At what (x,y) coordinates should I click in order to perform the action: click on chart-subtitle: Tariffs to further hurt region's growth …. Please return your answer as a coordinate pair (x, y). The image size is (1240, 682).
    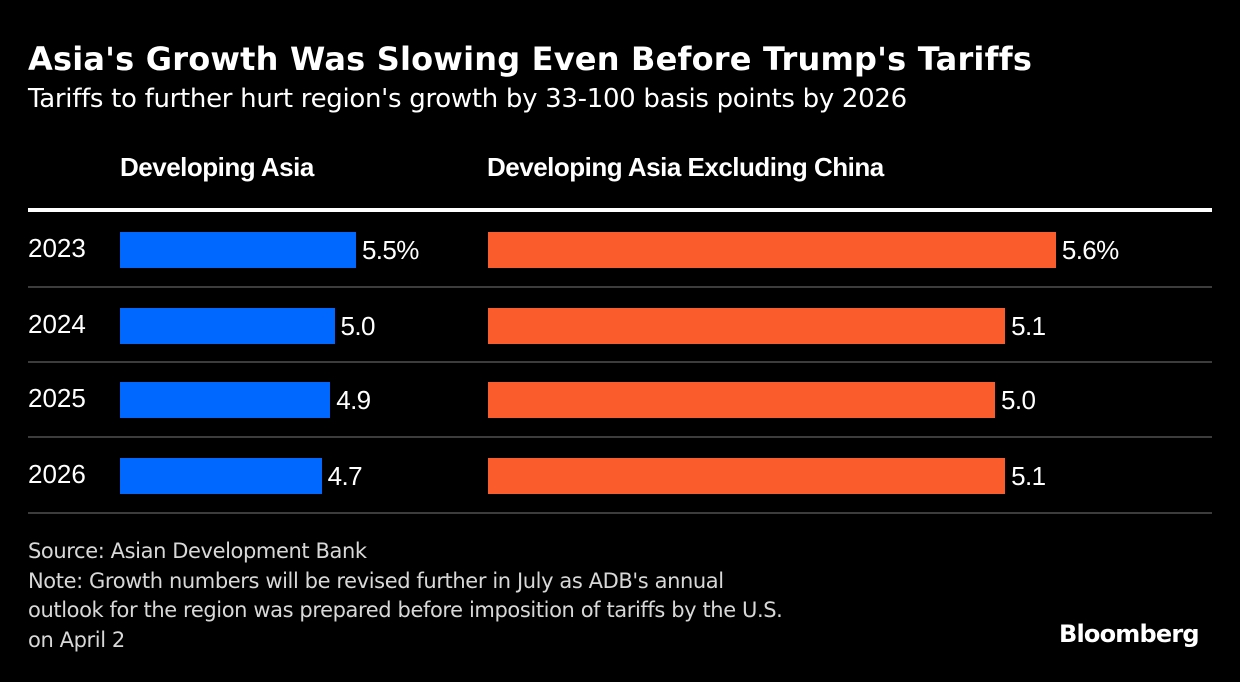
    Looking at the image, I should click on (467, 99).